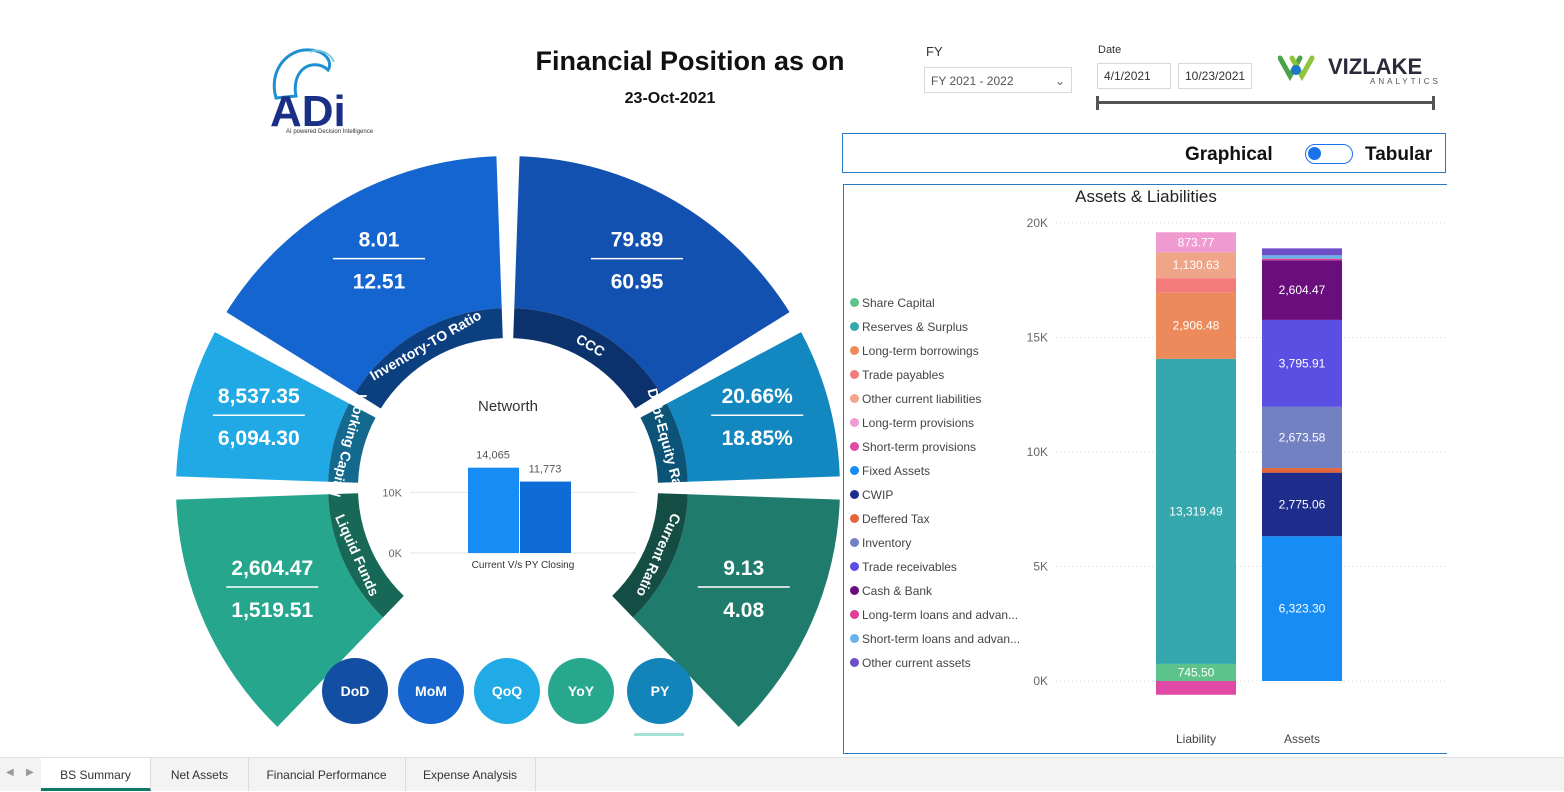  What do you see at coordinates (392, 493) in the screenshot?
I see `networth-tick-label: 10K` at bounding box center [392, 493].